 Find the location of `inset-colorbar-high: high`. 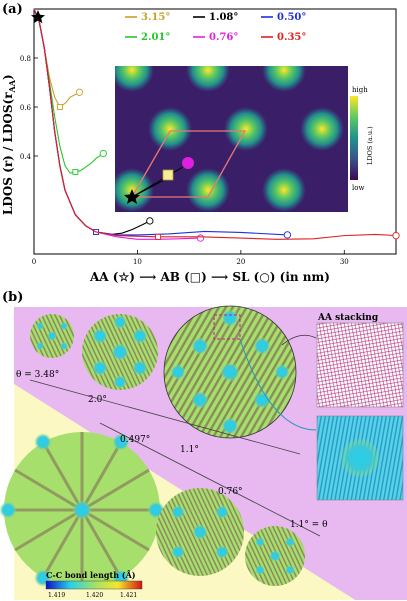

inset-colorbar-high: high is located at coordinates (360, 90).